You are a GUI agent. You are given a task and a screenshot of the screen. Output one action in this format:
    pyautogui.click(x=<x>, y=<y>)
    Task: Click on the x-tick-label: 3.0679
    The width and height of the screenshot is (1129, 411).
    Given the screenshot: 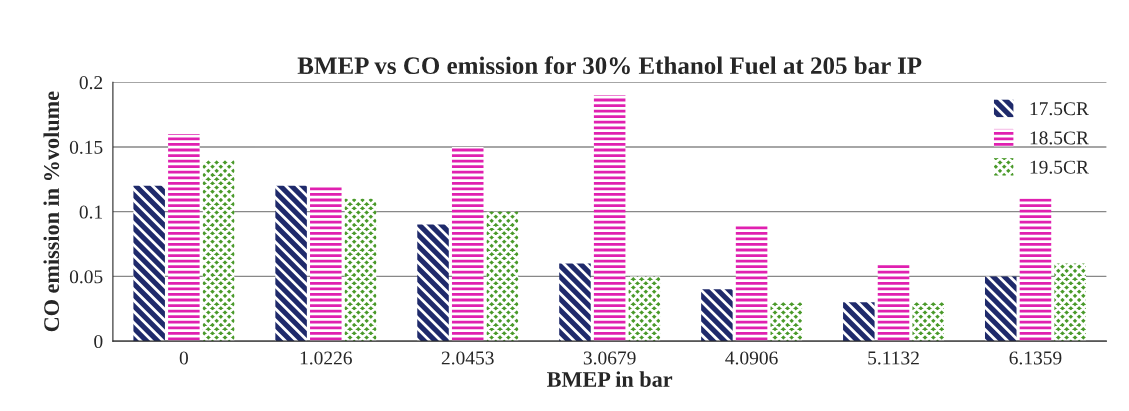 What is the action you would take?
    pyautogui.click(x=609, y=358)
    